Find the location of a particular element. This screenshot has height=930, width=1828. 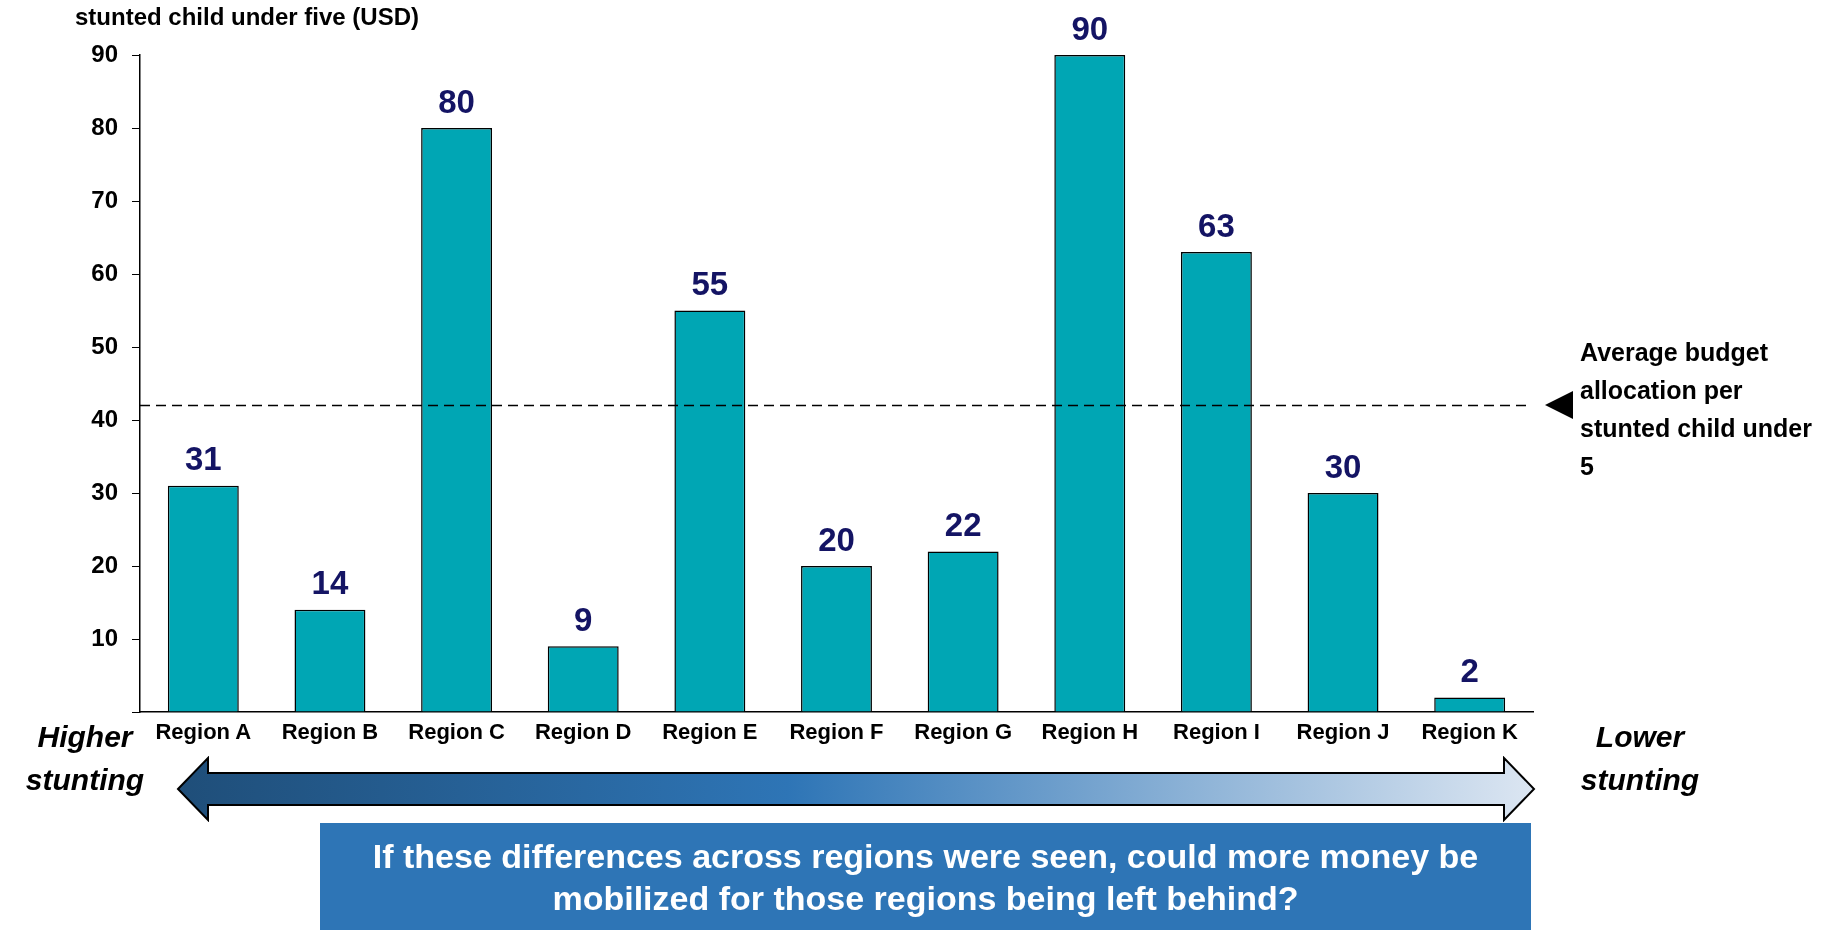

ref-line-label: Average budget allocation per stunted child under 5 is located at coordinates (1696, 410).